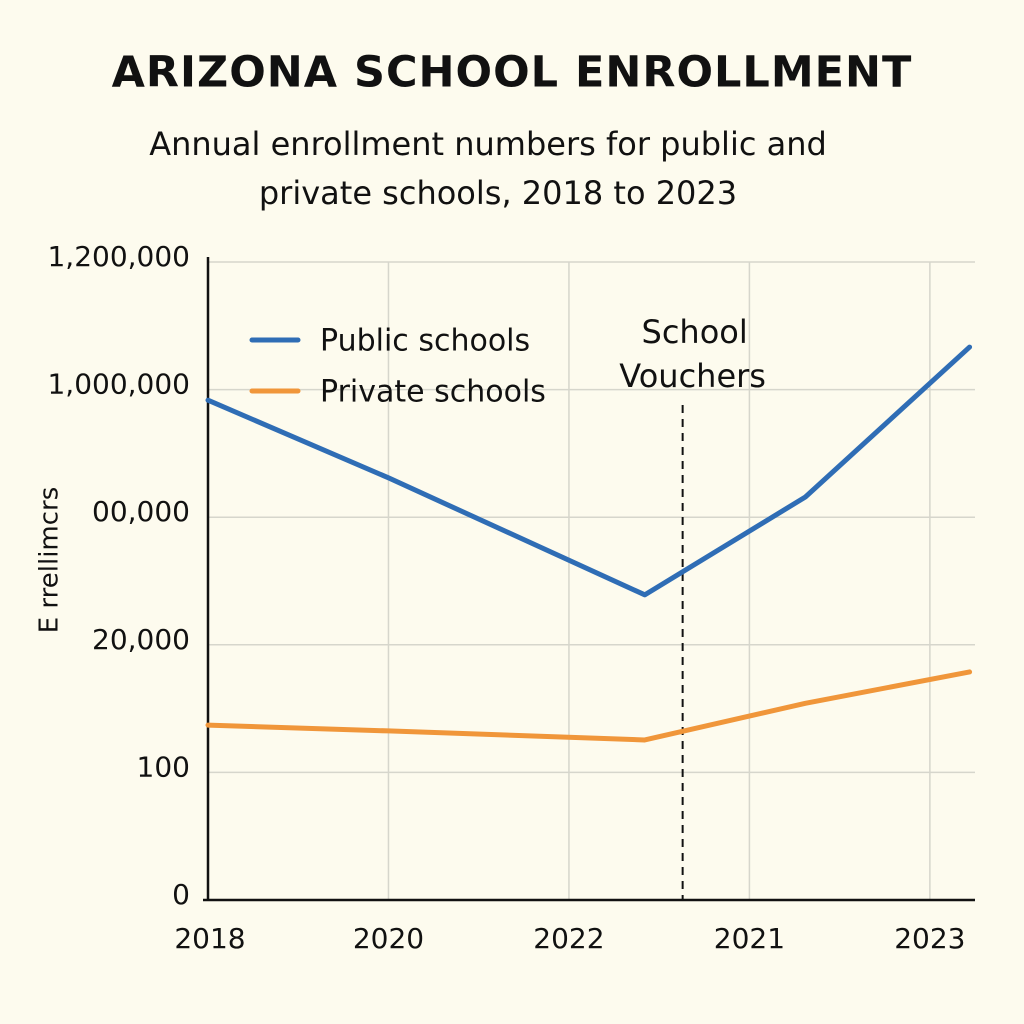 This screenshot has width=1024, height=1024. What do you see at coordinates (512, 73) in the screenshot?
I see `chart-title: ARIZONA SCHOOL ENROLLMENT` at bounding box center [512, 73].